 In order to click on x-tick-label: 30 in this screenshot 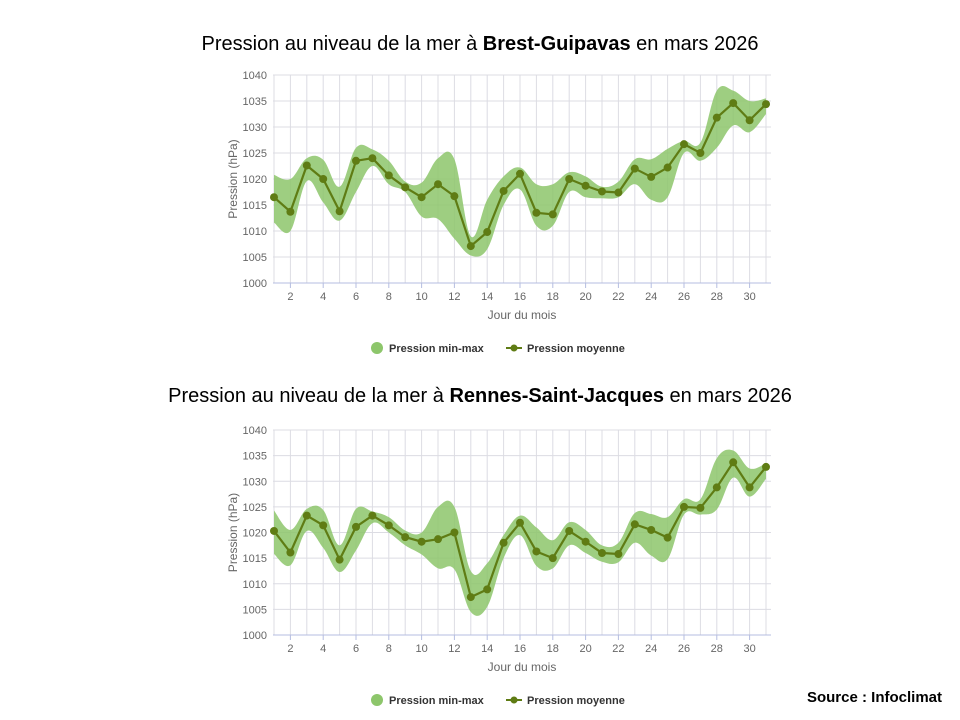, I will do `click(749, 297)`.